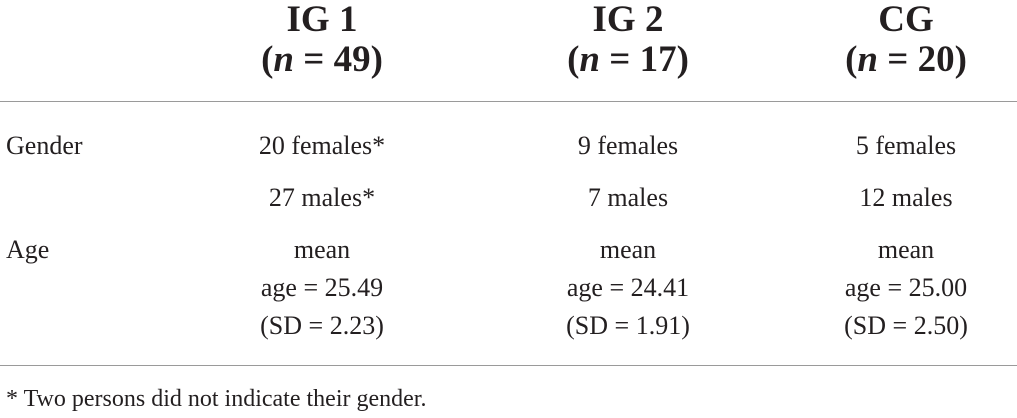  I want to click on table-bottom-rule, so click(508, 365).